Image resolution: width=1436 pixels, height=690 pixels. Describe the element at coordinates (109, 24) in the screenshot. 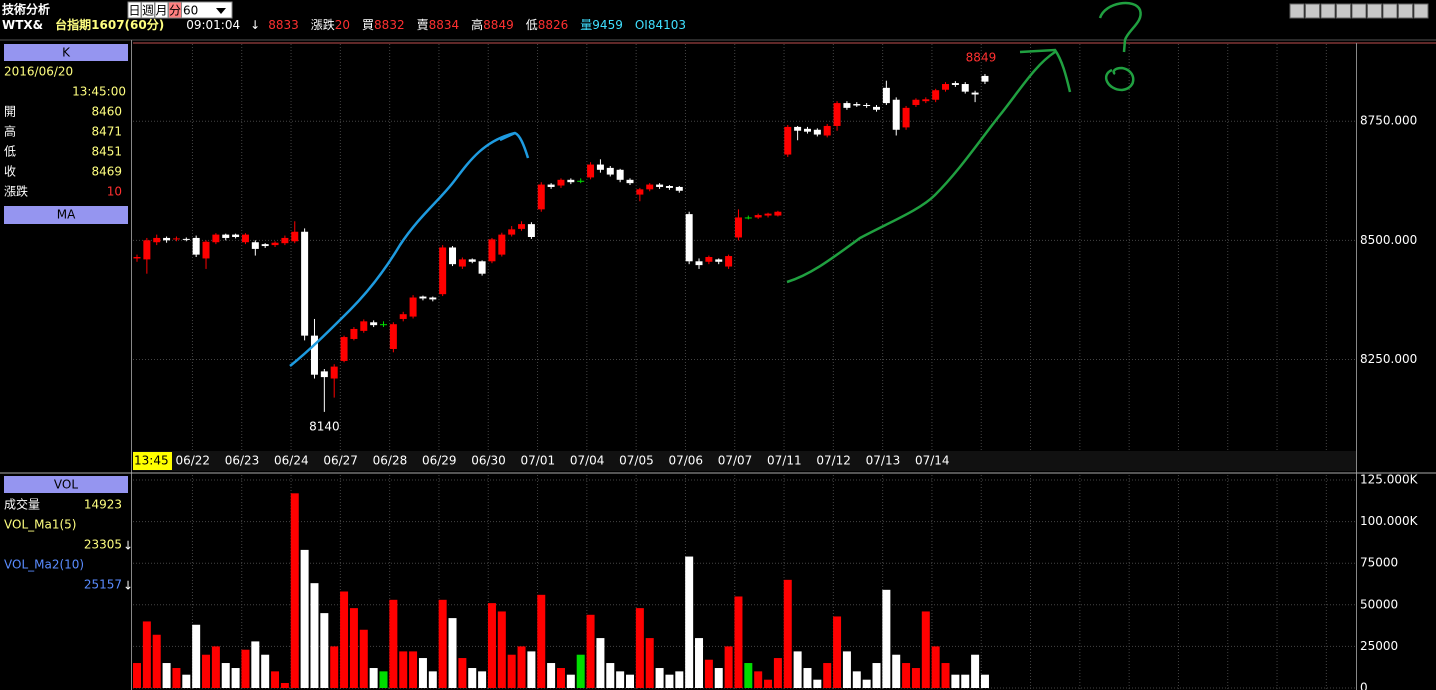

I see `quote-part: 台指期1607(60分)` at that location.